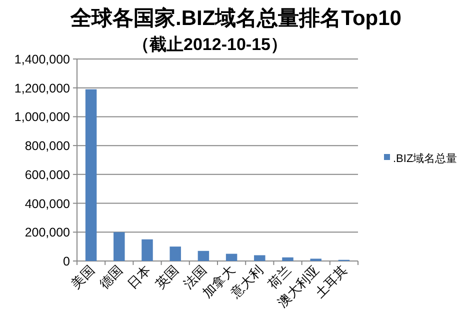 This screenshot has width=473, height=330. Describe the element at coordinates (236, 18) in the screenshot. I see `chart-title: 全球各国家.BIZ域名总量排名Top10` at that location.